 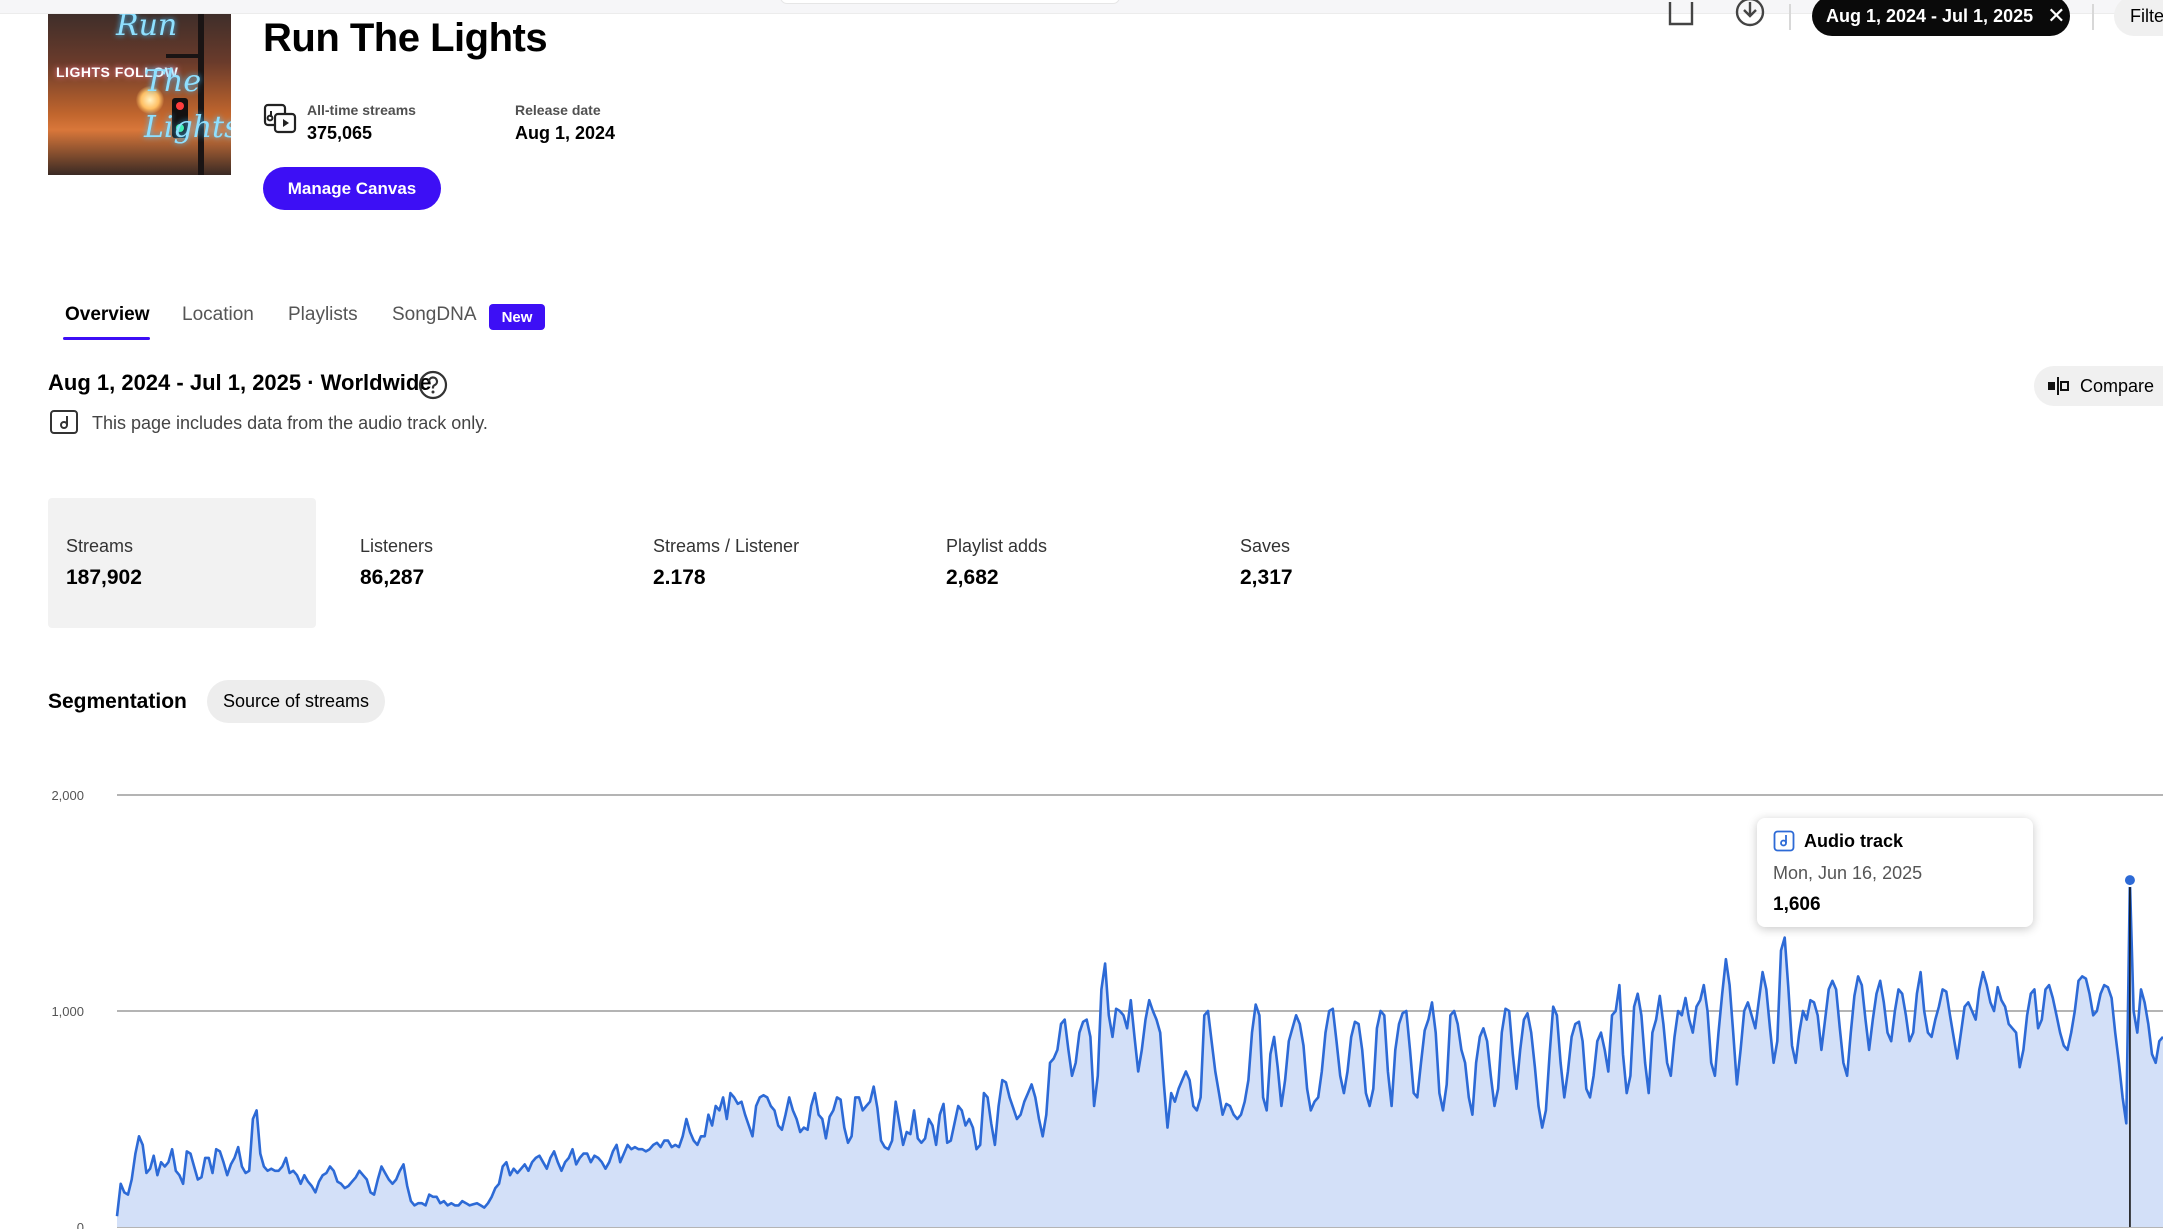 What do you see at coordinates (405, 38) in the screenshot?
I see `page-title: Run The Lights` at bounding box center [405, 38].